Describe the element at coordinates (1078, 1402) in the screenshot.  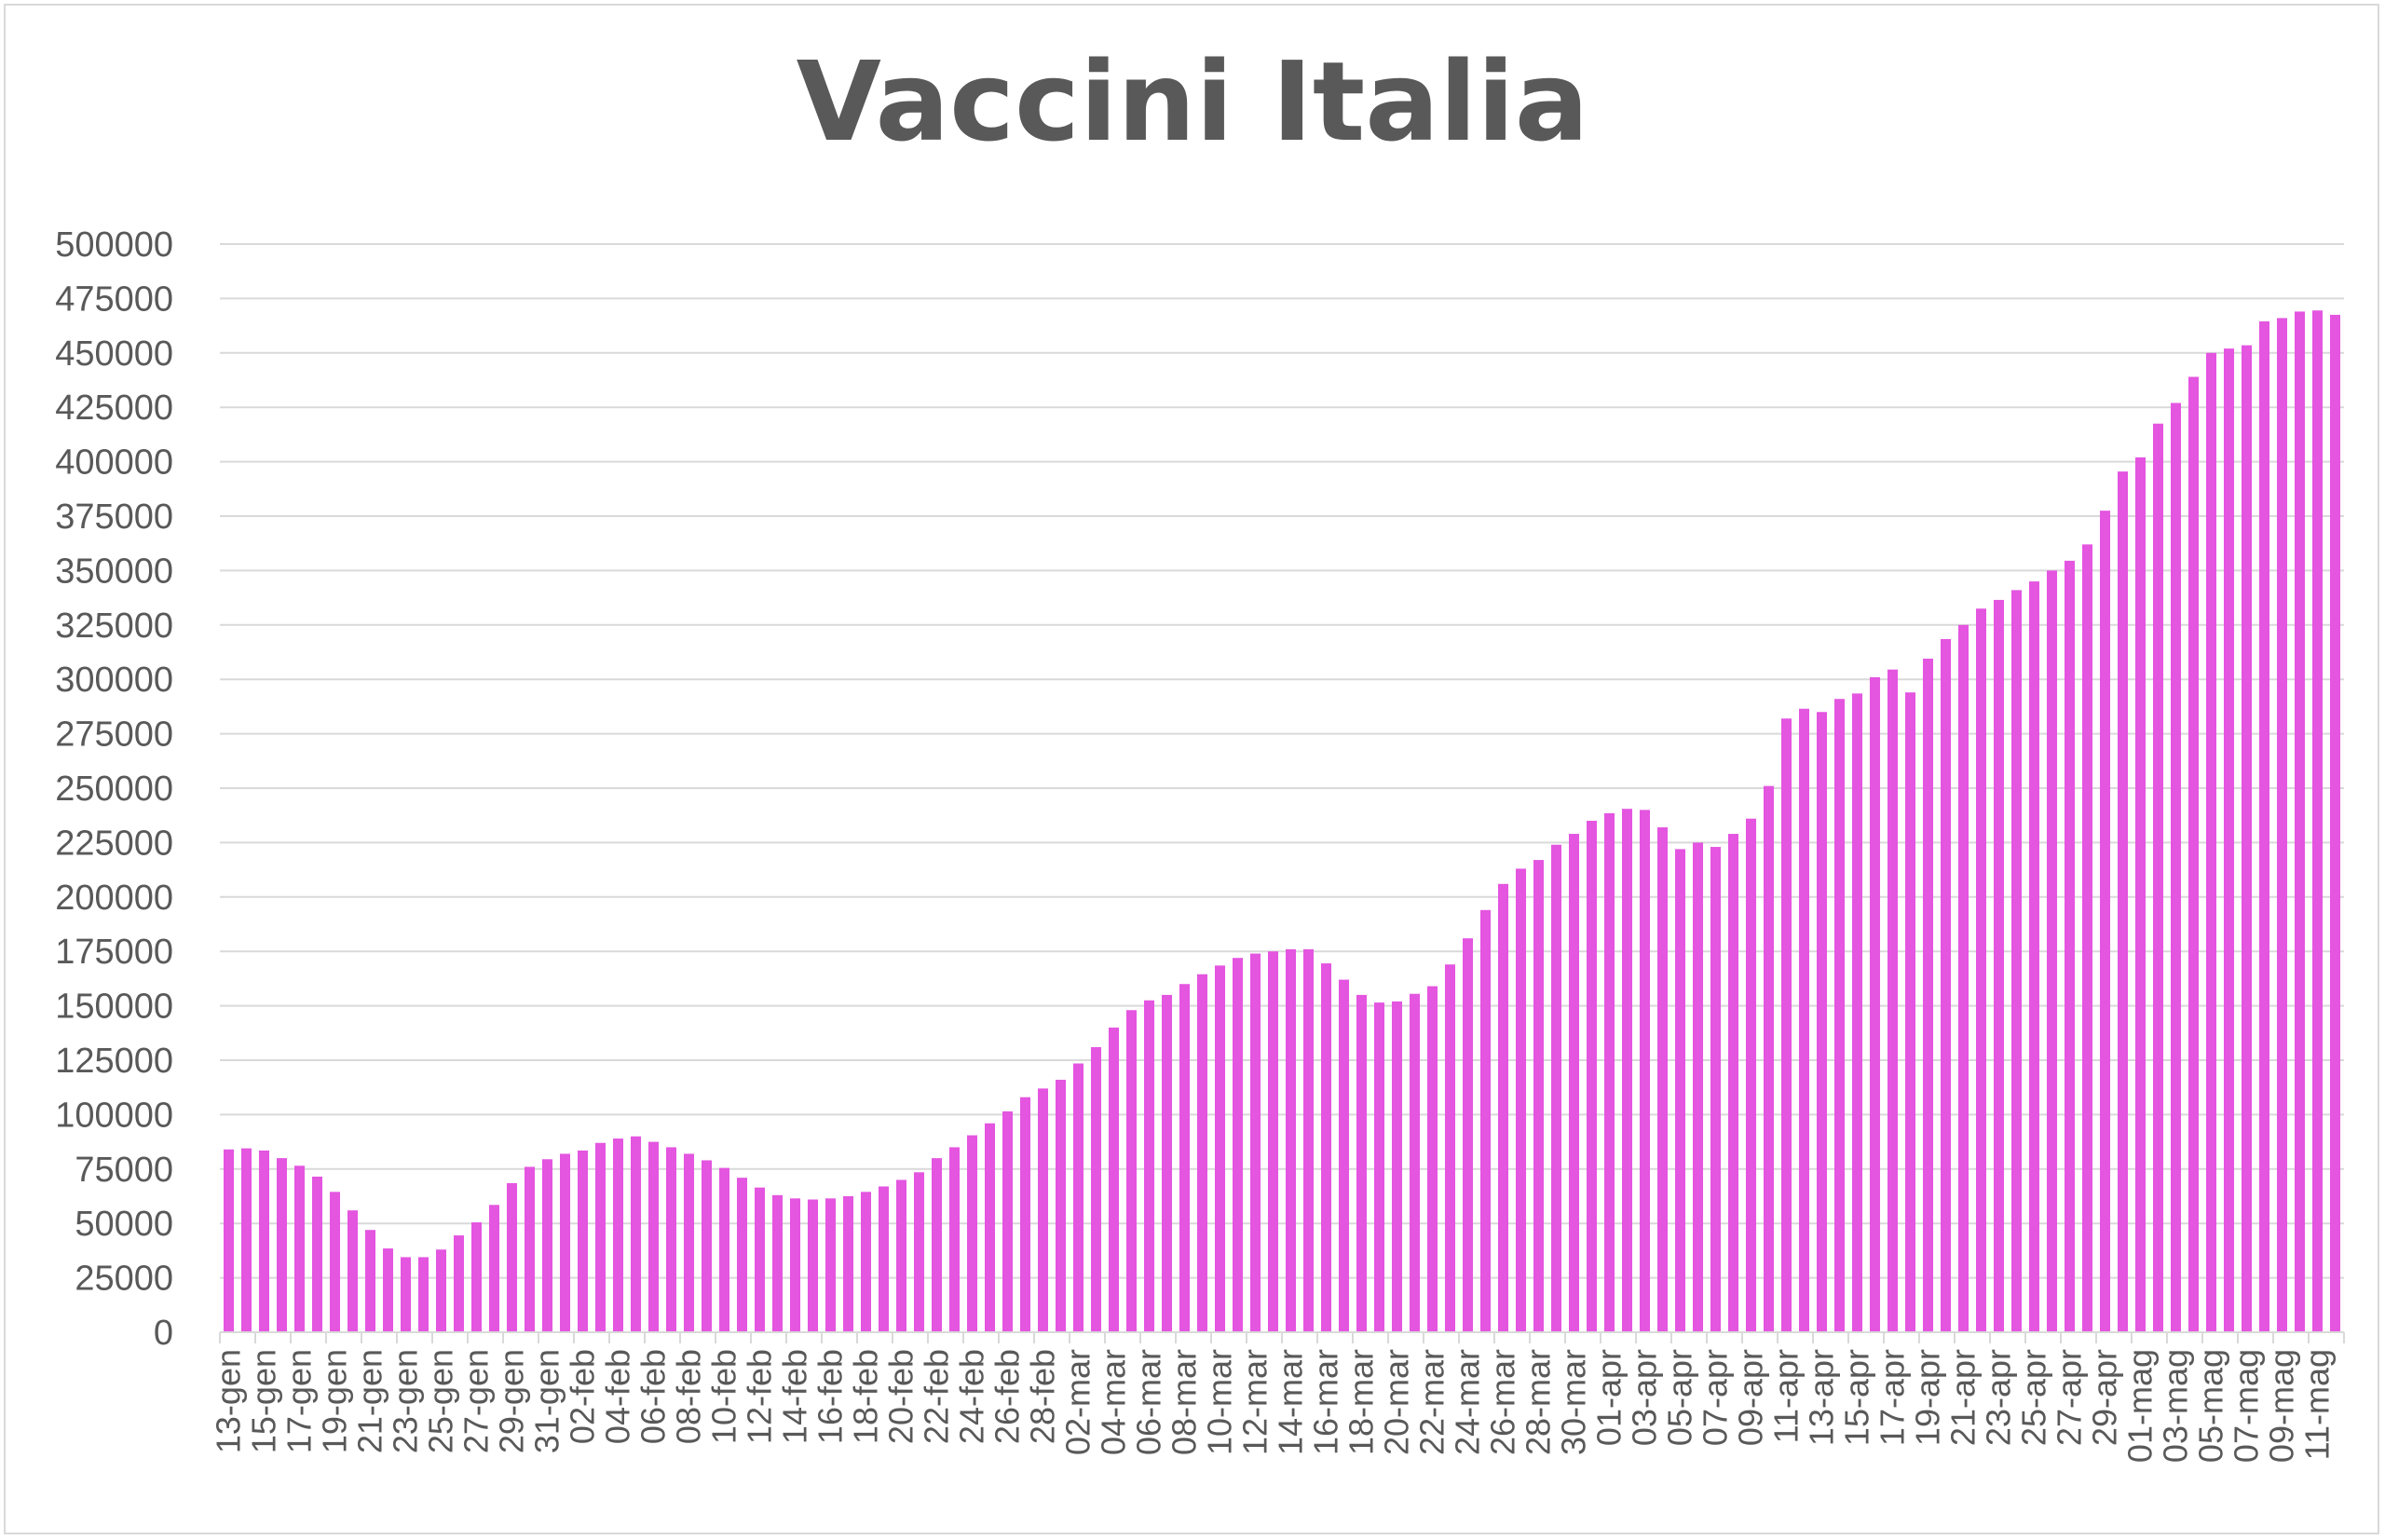
I see `x-tick-label: 02-mar` at that location.